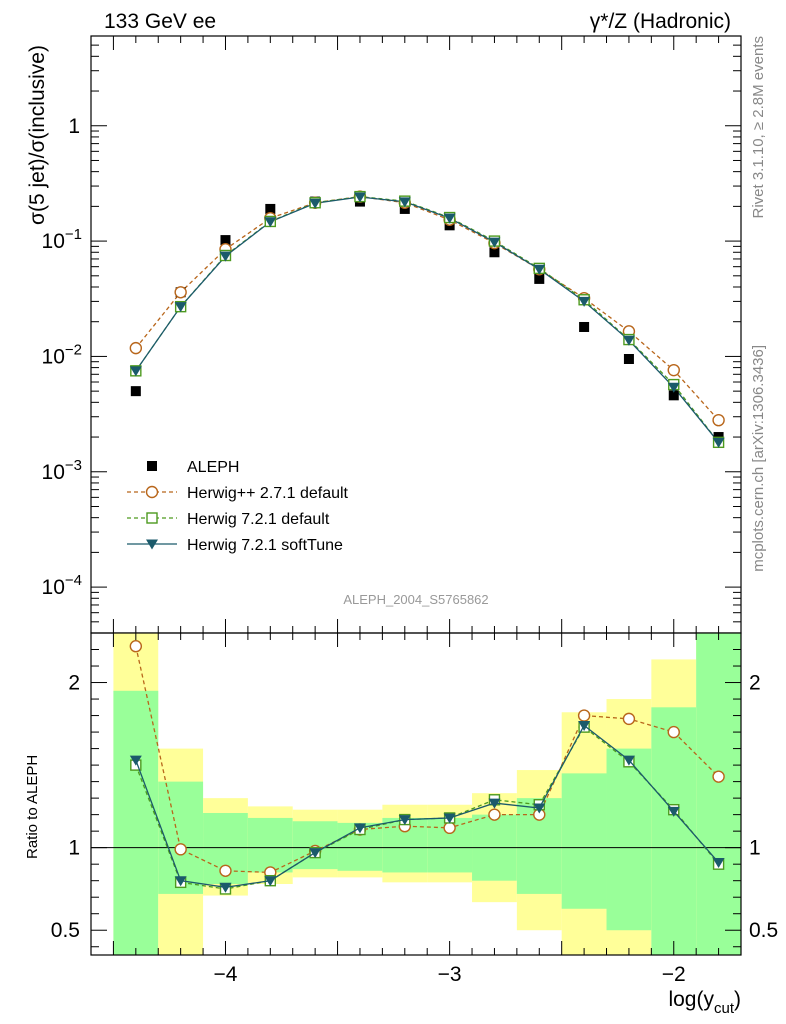 The height and width of the screenshot is (1024, 786). I want to click on x-tick-label: −2, so click(674, 974).